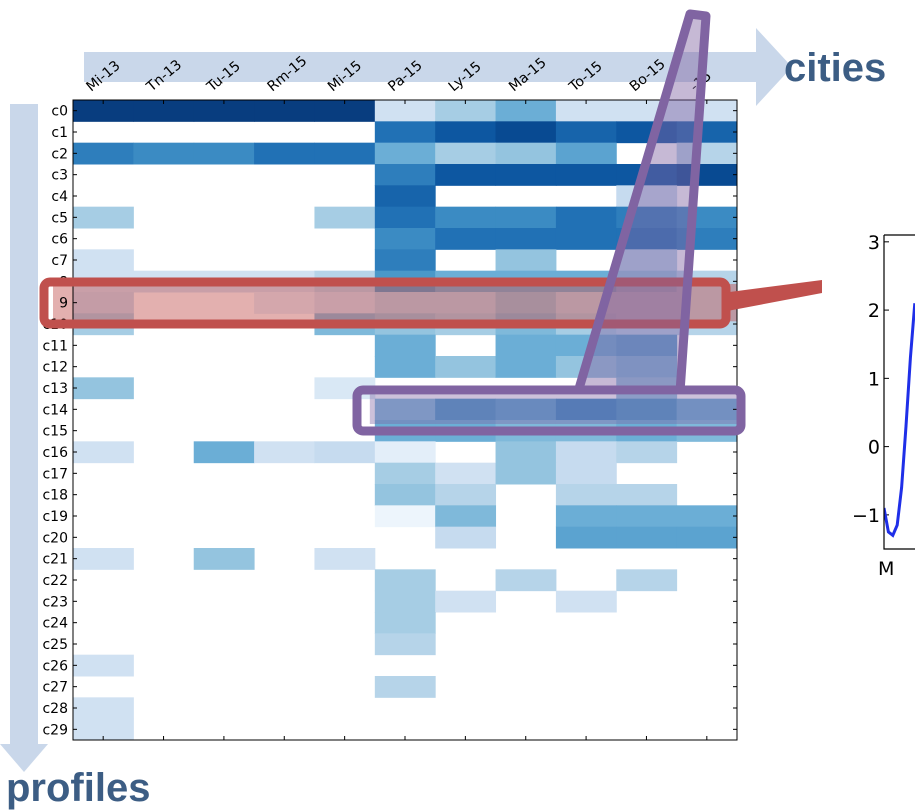  Describe the element at coordinates (55, 368) in the screenshot. I see `row-tick-label: c12` at that location.